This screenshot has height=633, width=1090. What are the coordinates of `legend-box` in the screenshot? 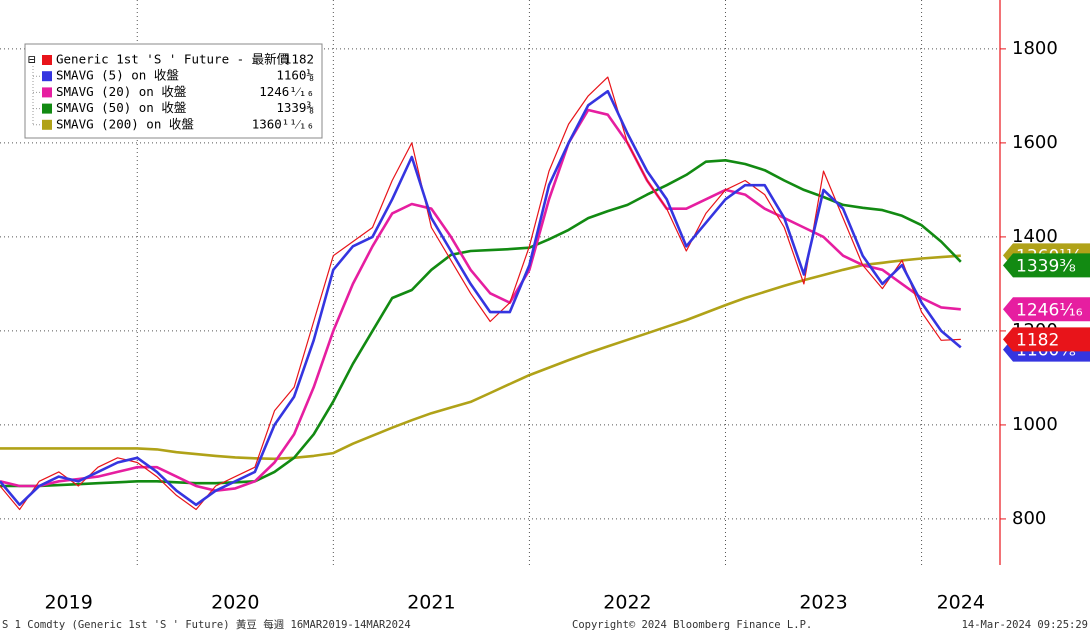 It's located at (173, 91).